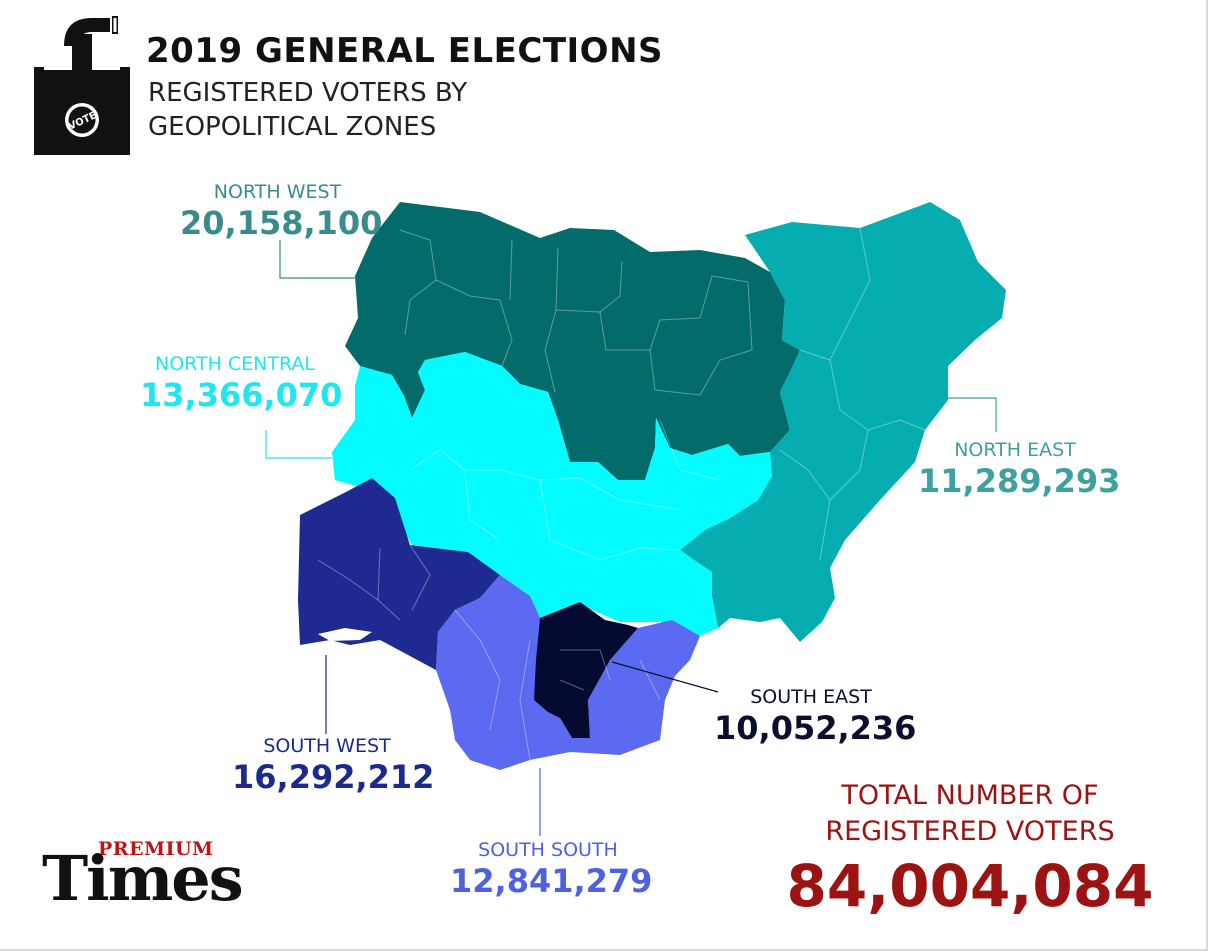 The width and height of the screenshot is (1208, 951). Describe the element at coordinates (143, 878) in the screenshot. I see `logo-times: Times` at that location.